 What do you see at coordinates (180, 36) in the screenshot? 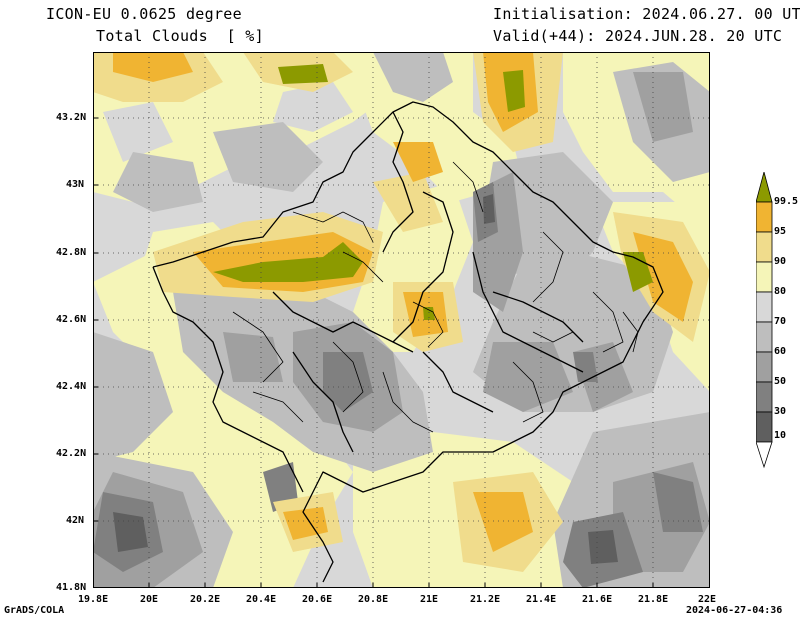
I see `variable-title: Total Clouds [ %]` at bounding box center [180, 36].